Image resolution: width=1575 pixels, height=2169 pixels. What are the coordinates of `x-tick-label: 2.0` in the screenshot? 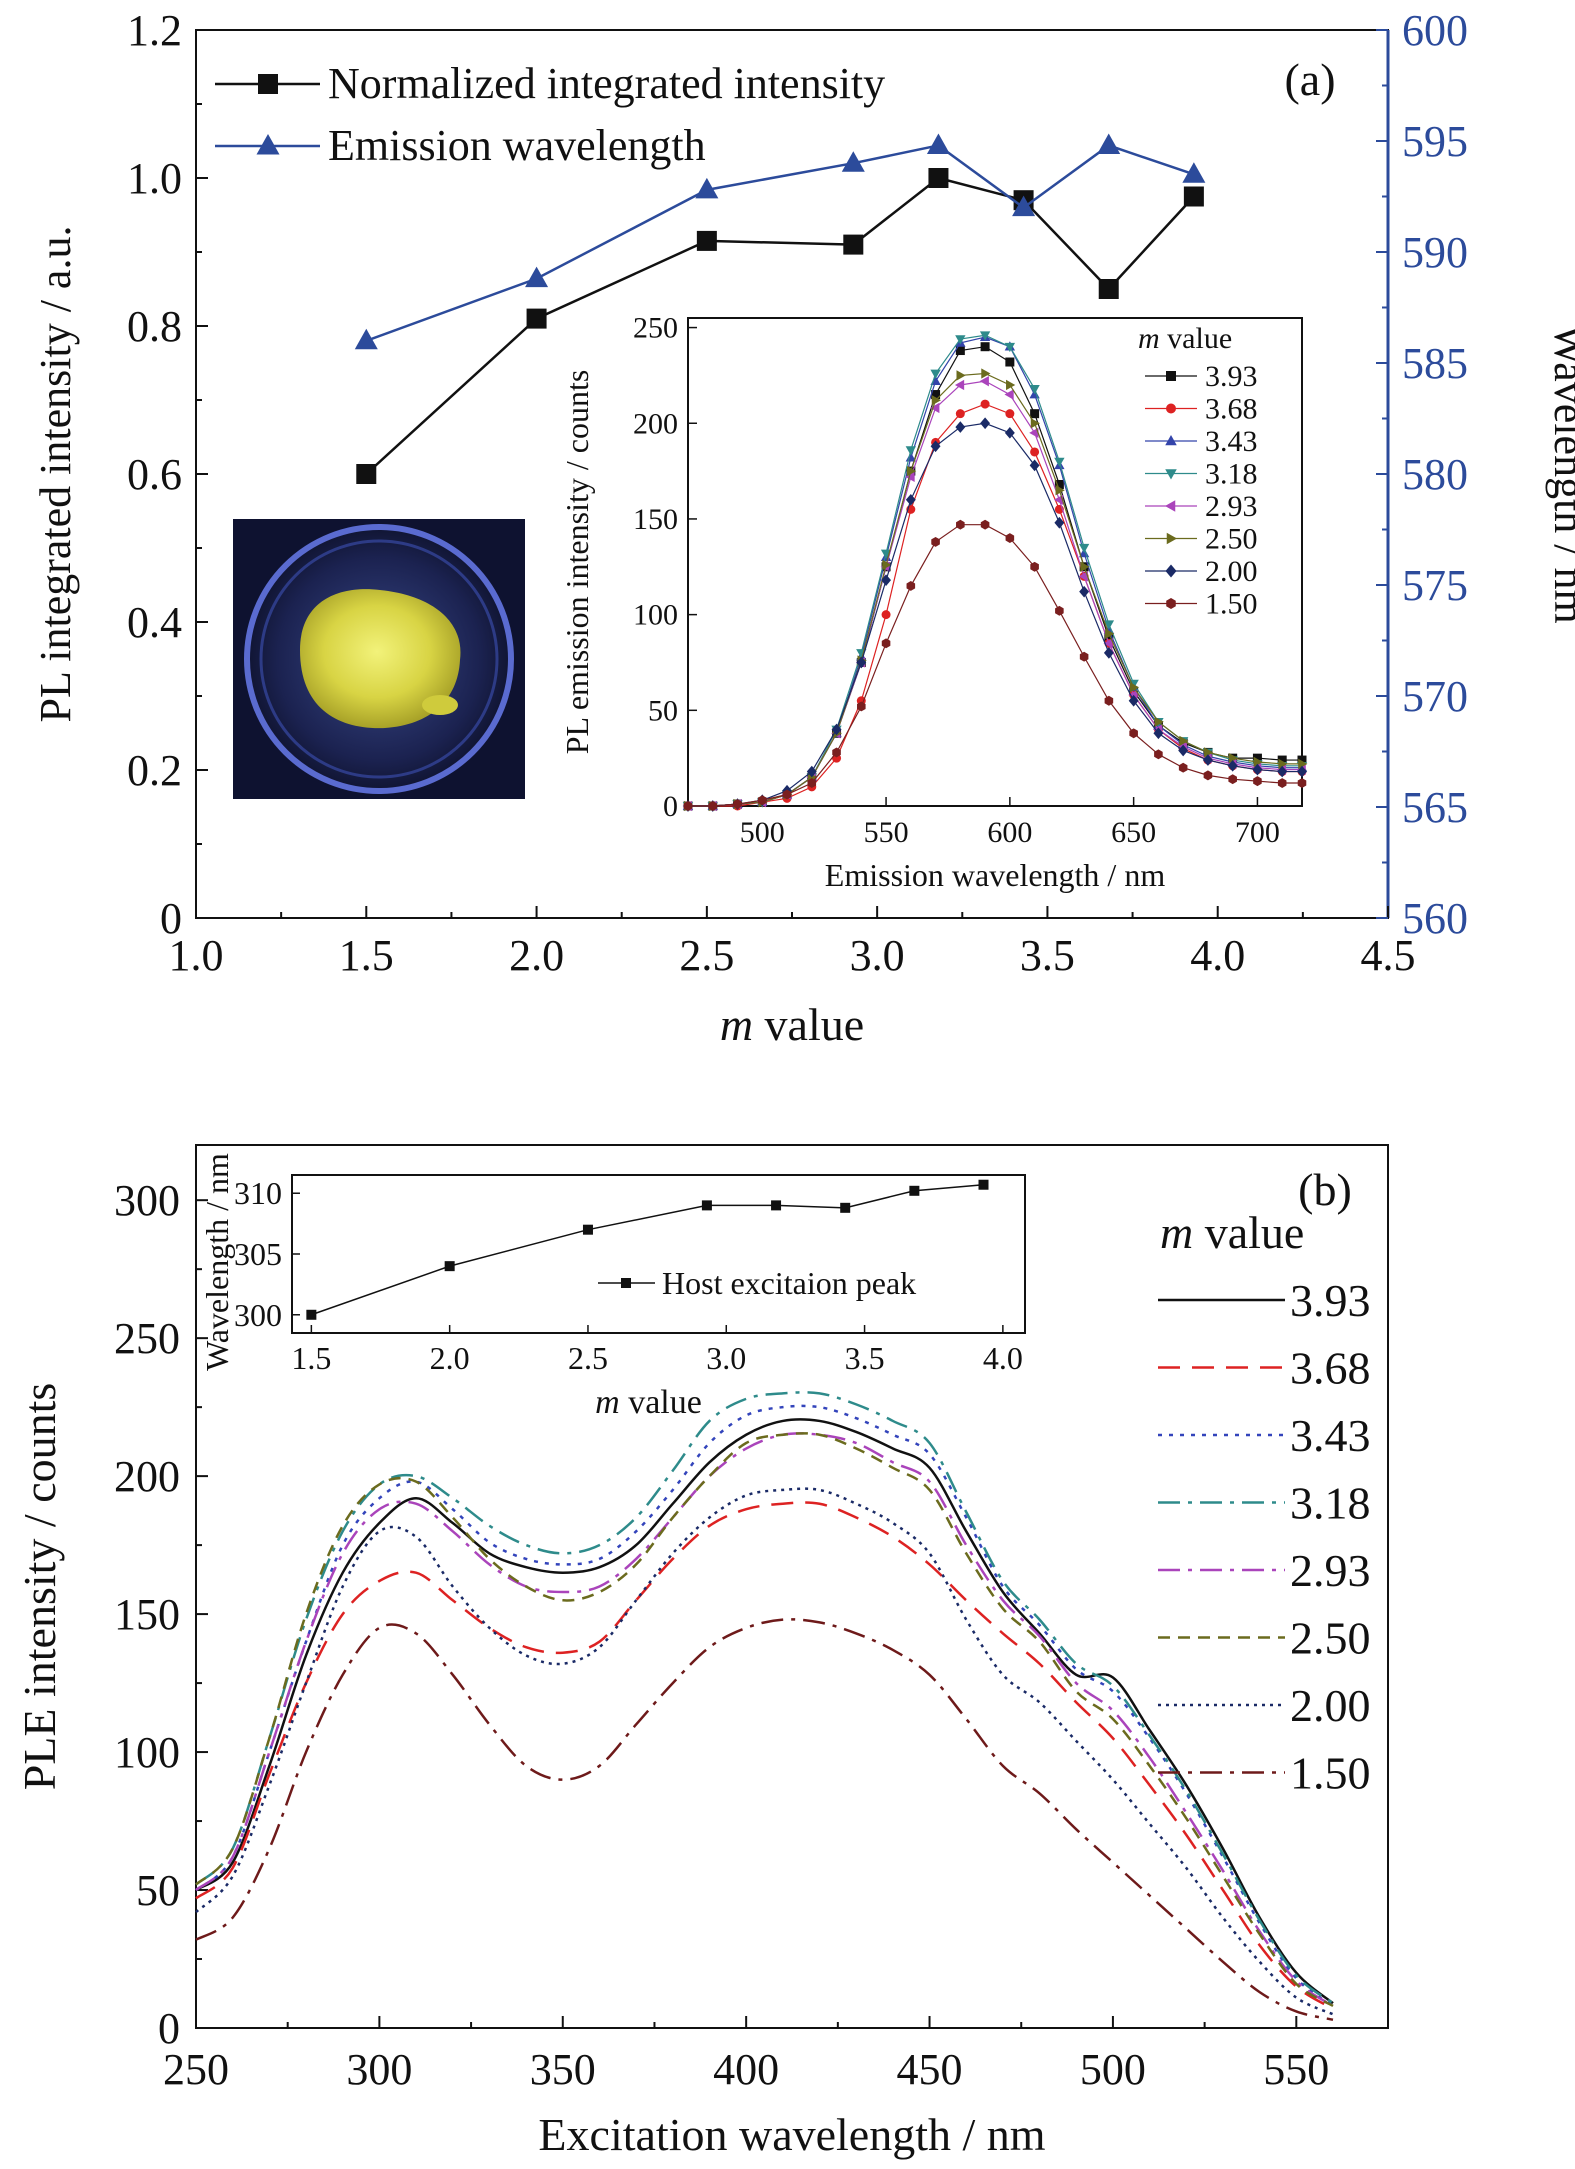 It's located at (536, 955).